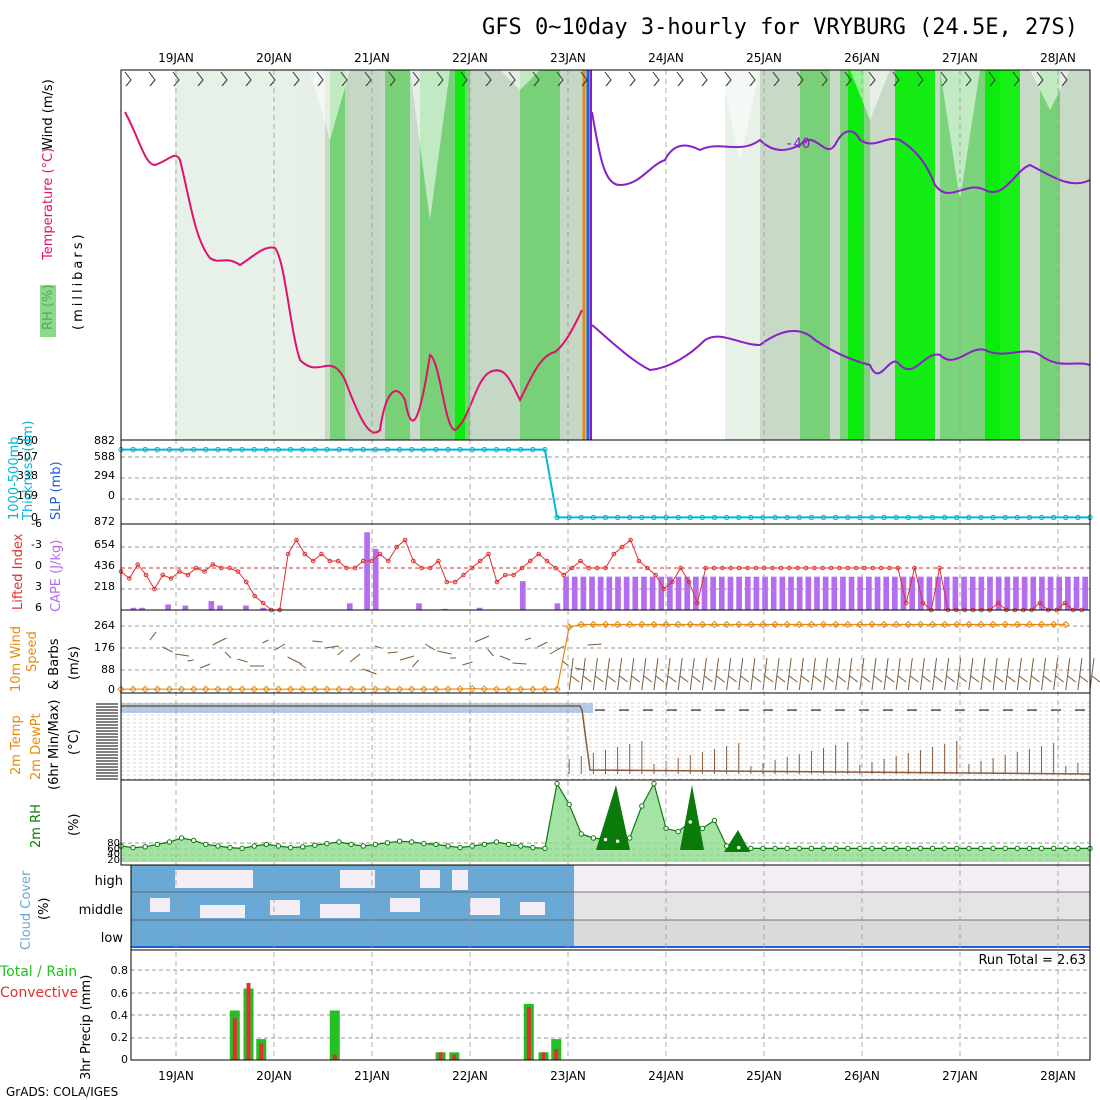 Image resolution: width=1100 pixels, height=1100 pixels. What do you see at coordinates (109, 881) in the screenshot?
I see `cloud-level-label: high` at bounding box center [109, 881].